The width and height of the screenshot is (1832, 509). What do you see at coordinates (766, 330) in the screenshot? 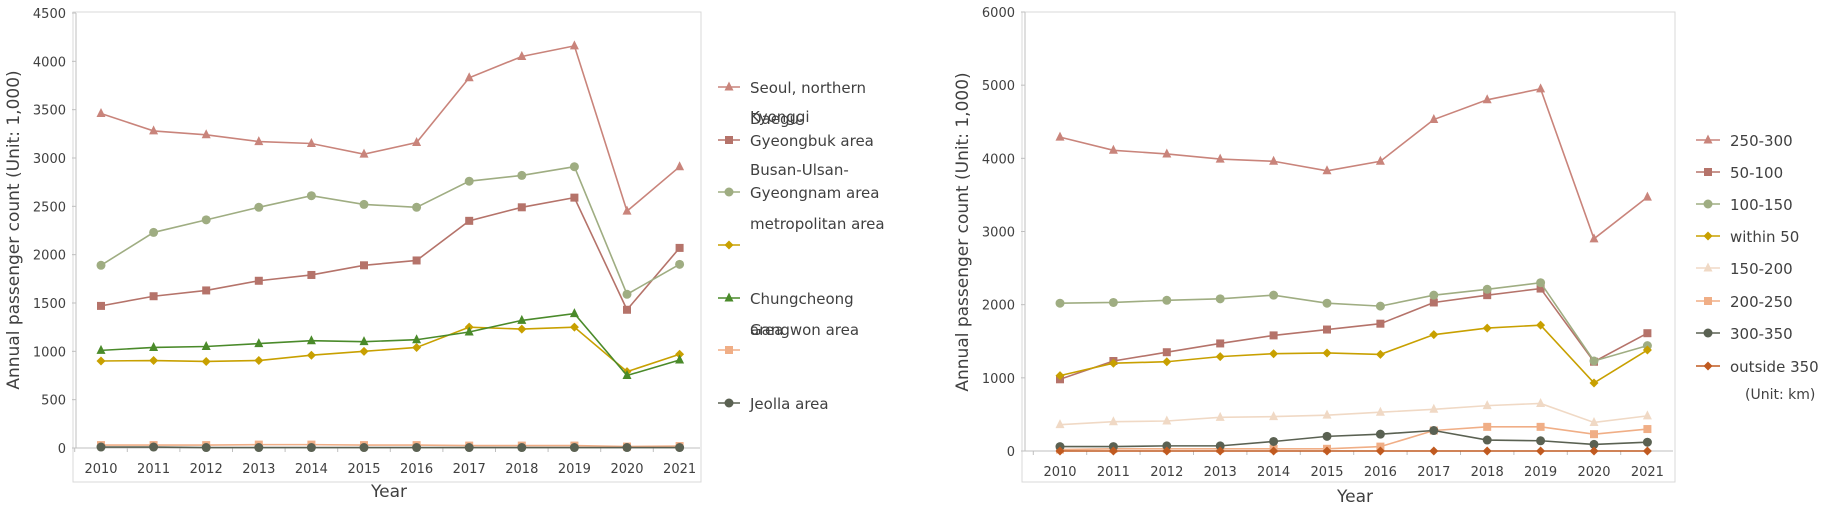
I see `legend-label: area` at bounding box center [766, 330].